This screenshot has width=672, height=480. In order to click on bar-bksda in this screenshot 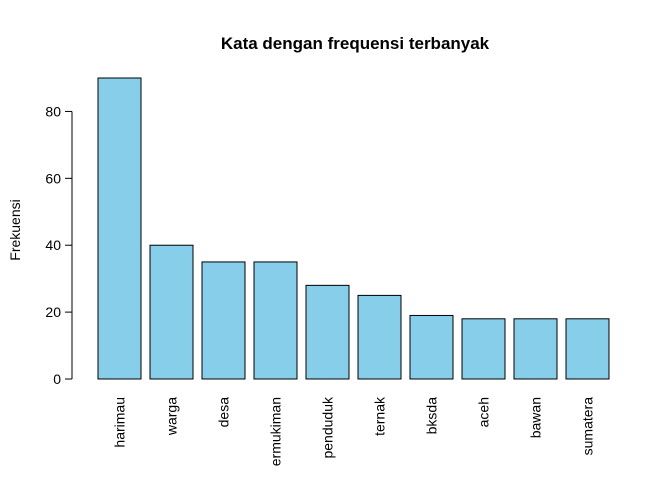, I will do `click(431, 347)`.